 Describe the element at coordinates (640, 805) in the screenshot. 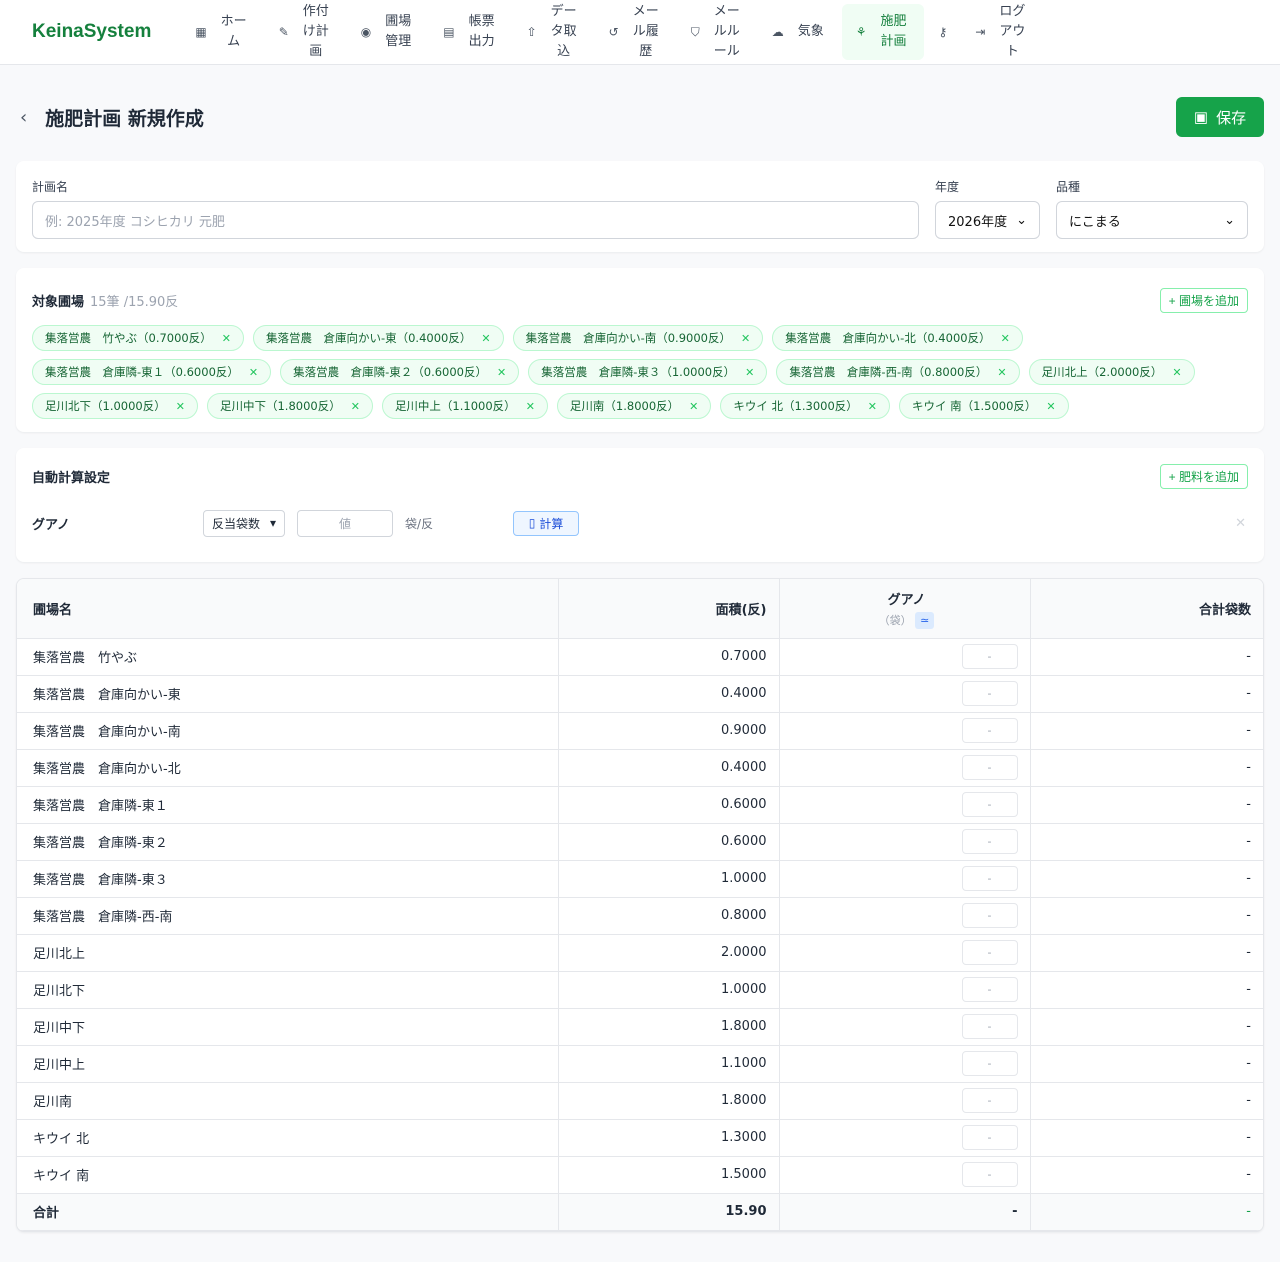

I see `table-row: 集落営農 倉庫隣-東１ 0.6000 - -` at that location.